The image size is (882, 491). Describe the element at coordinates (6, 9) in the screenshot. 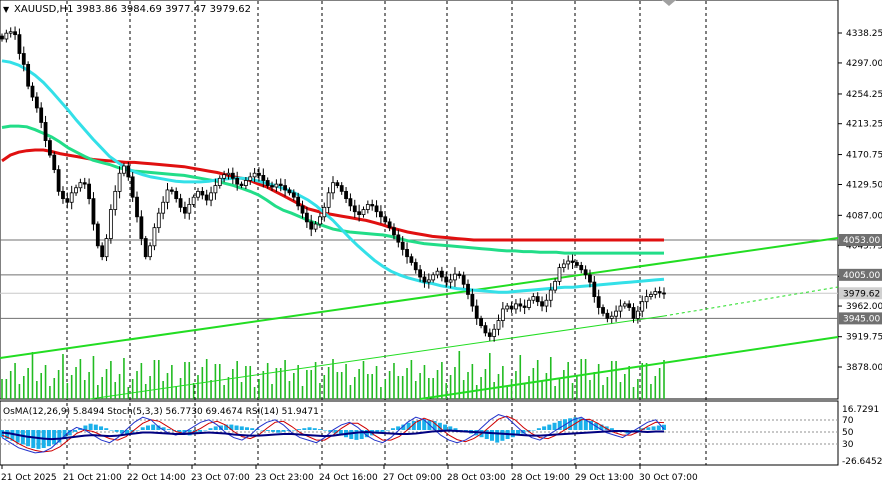

I see `chevron-down-icon: ▼` at that location.